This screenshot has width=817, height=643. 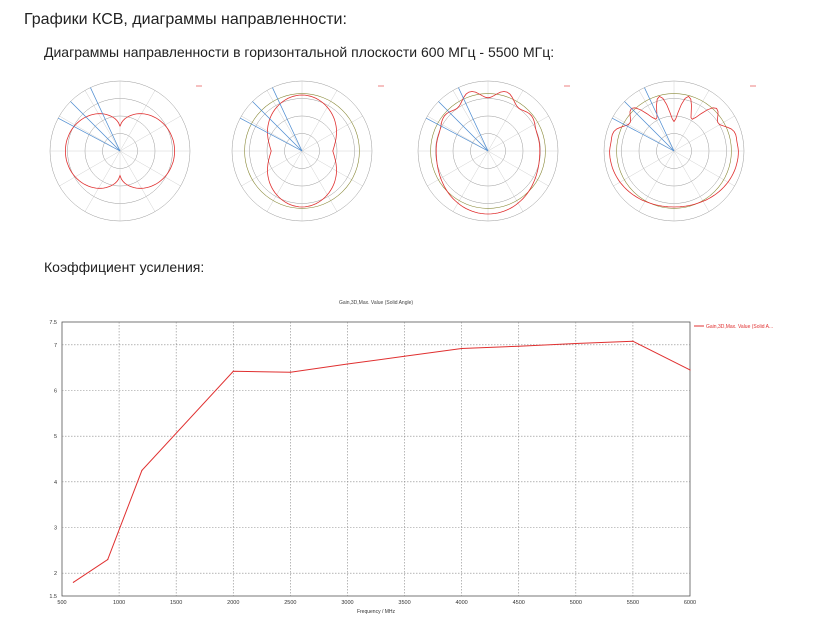 What do you see at coordinates (633, 603) in the screenshot?
I see `x-tick-label: 5500` at bounding box center [633, 603].